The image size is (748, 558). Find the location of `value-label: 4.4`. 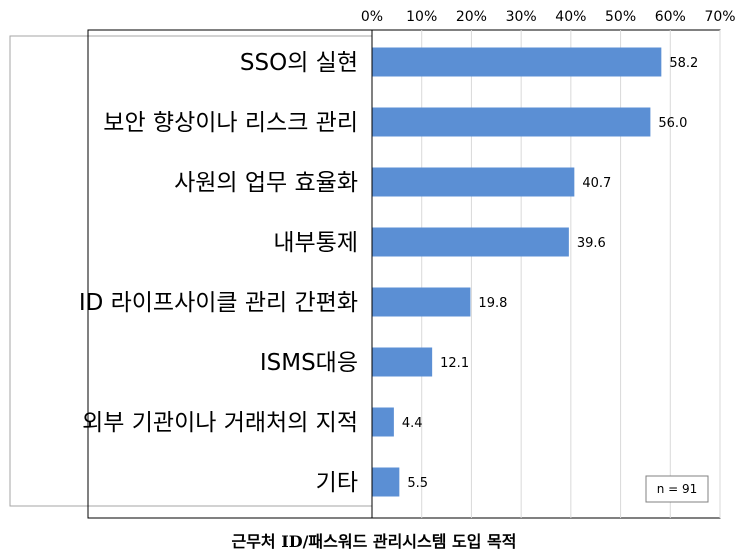

value-label: 4.4 is located at coordinates (412, 423).